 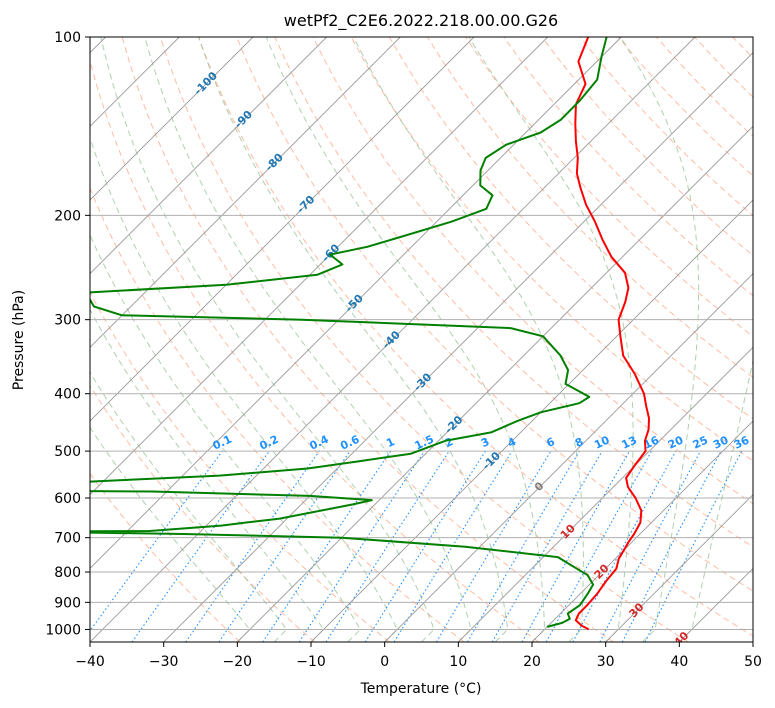 I want to click on y-tick-label: 500, so click(x=67, y=452).